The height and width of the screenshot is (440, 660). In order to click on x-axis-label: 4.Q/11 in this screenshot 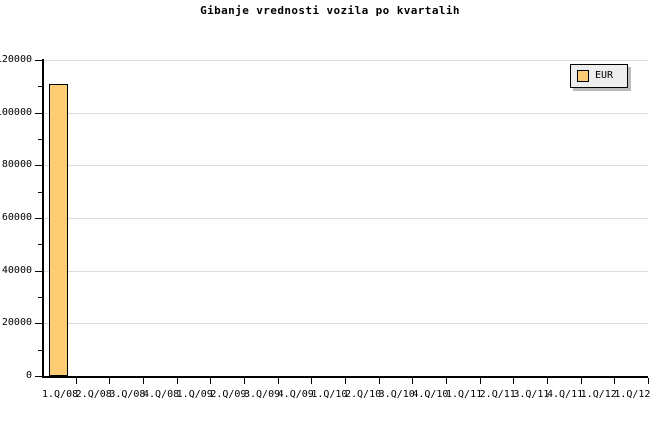, I will do `click(565, 394)`.